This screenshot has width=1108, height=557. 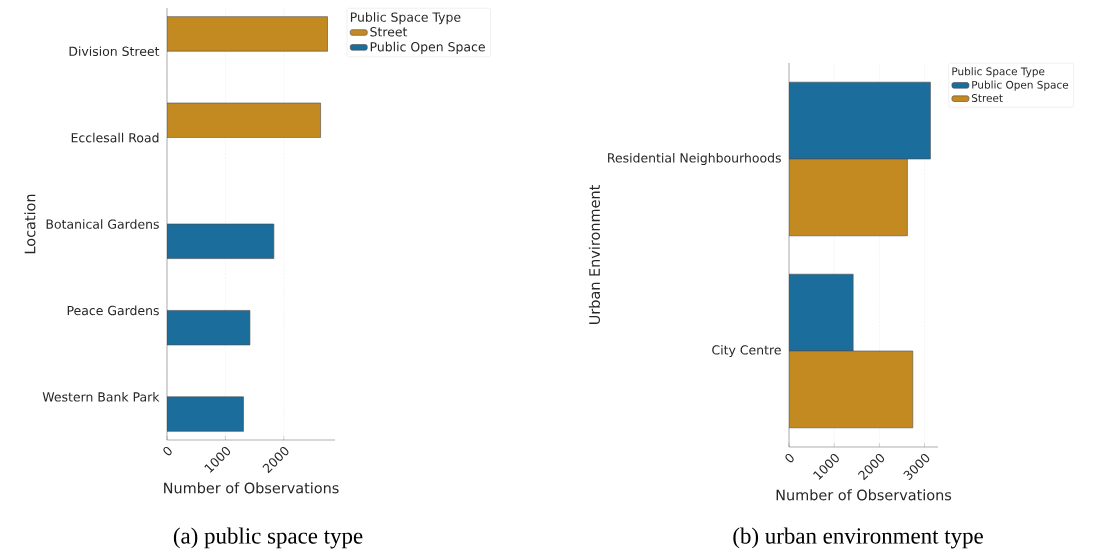 I want to click on y-axis-title: Urban Environment, so click(x=594, y=255).